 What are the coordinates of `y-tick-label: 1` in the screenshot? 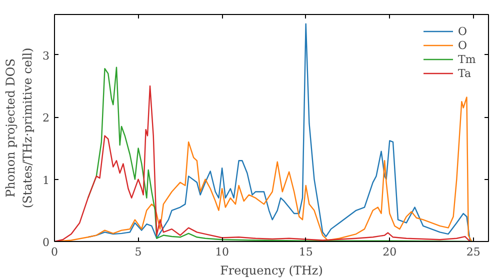 It's located at (46, 180).